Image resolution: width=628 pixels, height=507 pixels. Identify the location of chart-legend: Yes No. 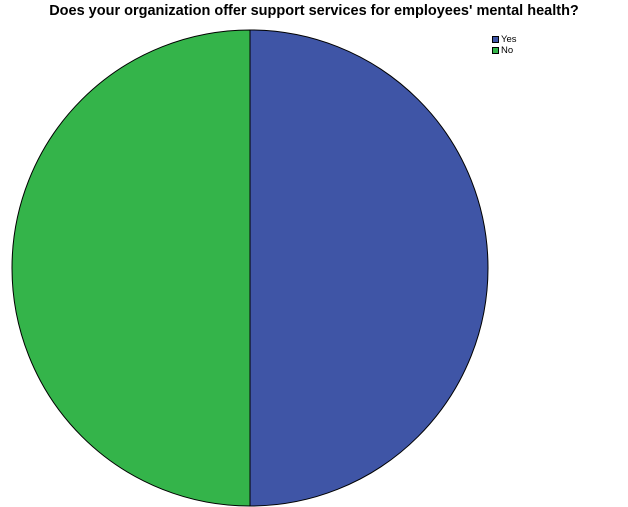
(504, 45).